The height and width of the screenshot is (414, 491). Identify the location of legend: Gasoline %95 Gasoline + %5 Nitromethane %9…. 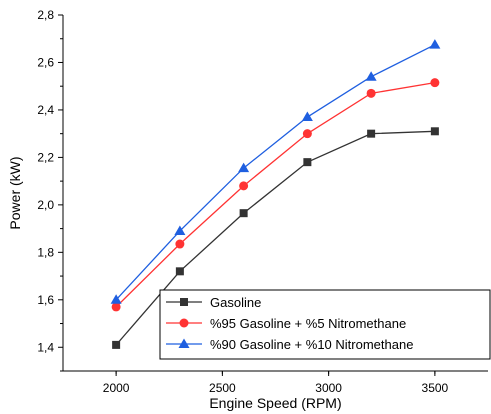
(325, 324).